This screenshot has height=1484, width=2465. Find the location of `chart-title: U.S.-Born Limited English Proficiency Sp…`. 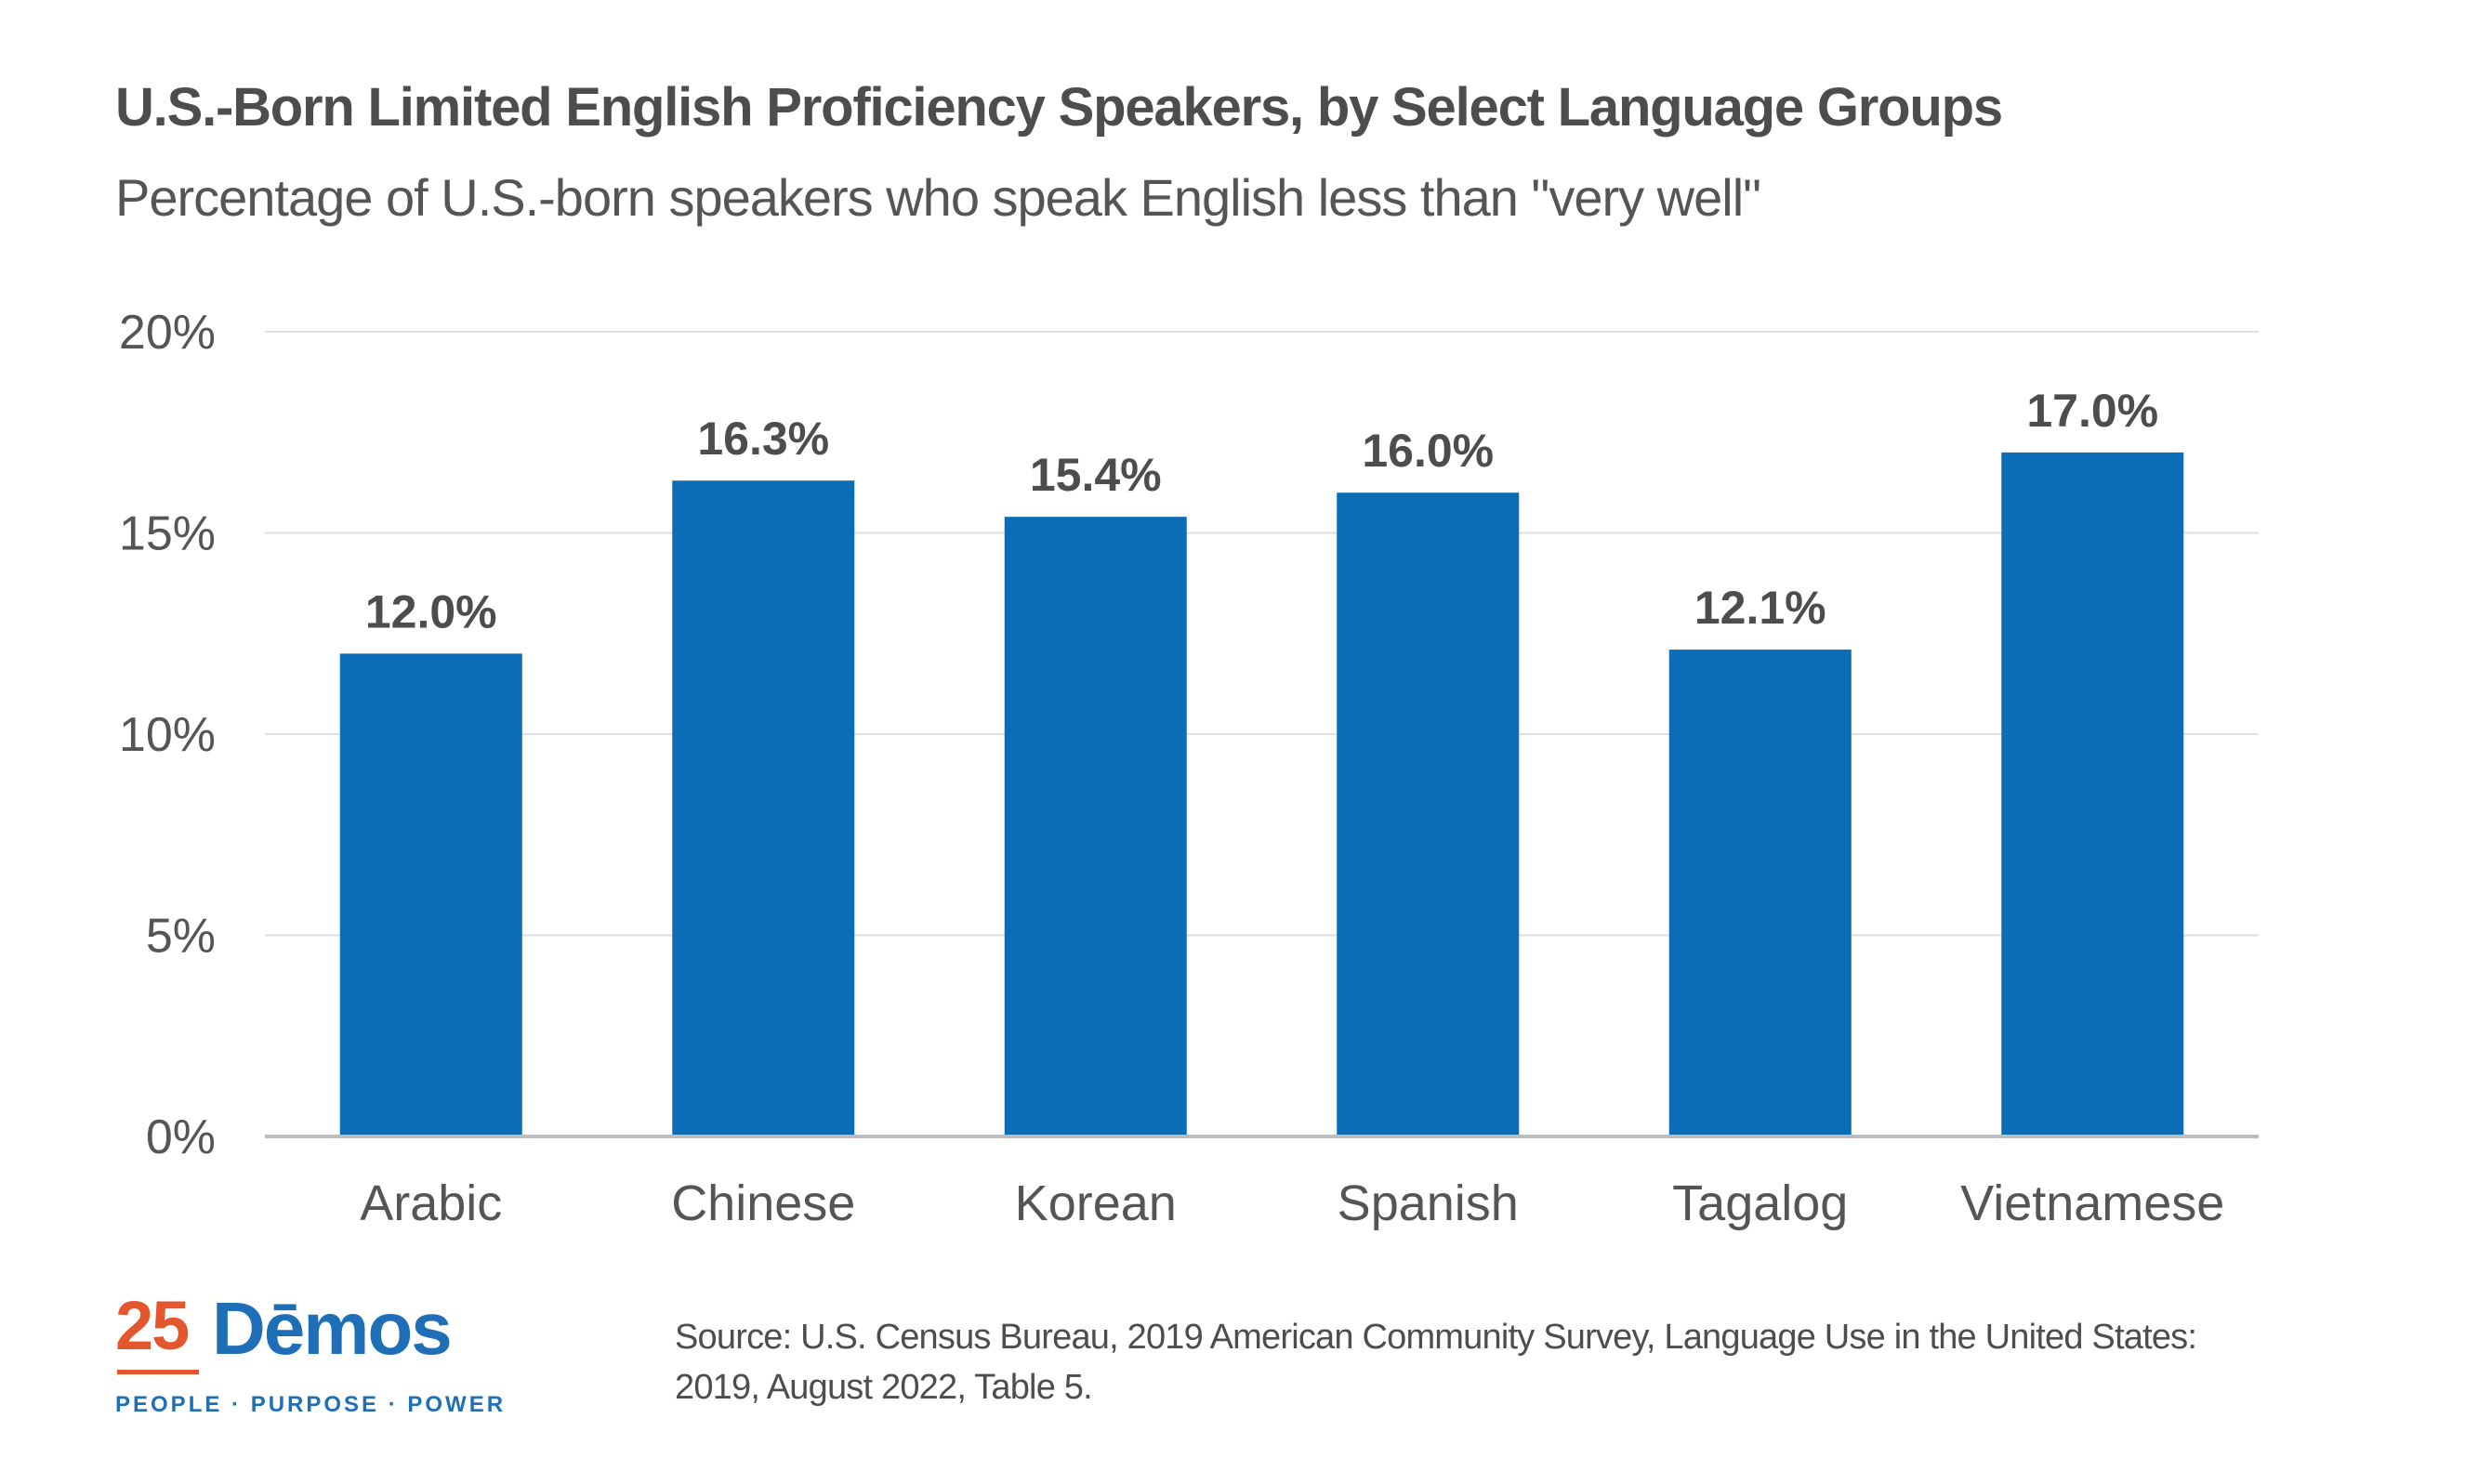

chart-title: U.S.-Born Limited English Proficiency Sp… is located at coordinates (1059, 108).